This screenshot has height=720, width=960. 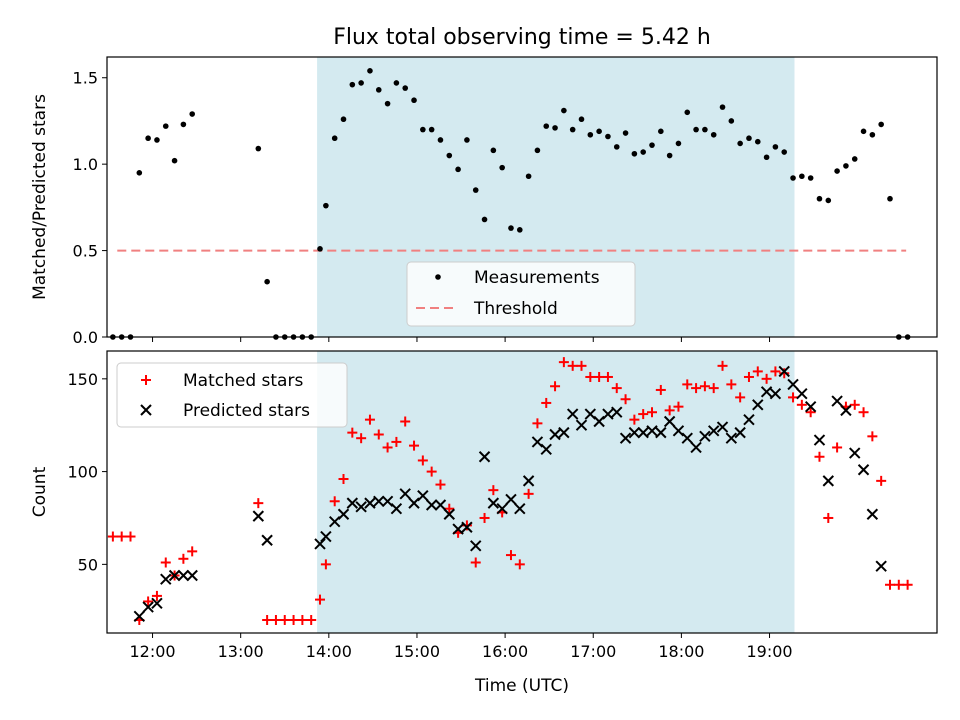 I want to click on legend-label-threshold: Threshold, so click(x=515, y=309).